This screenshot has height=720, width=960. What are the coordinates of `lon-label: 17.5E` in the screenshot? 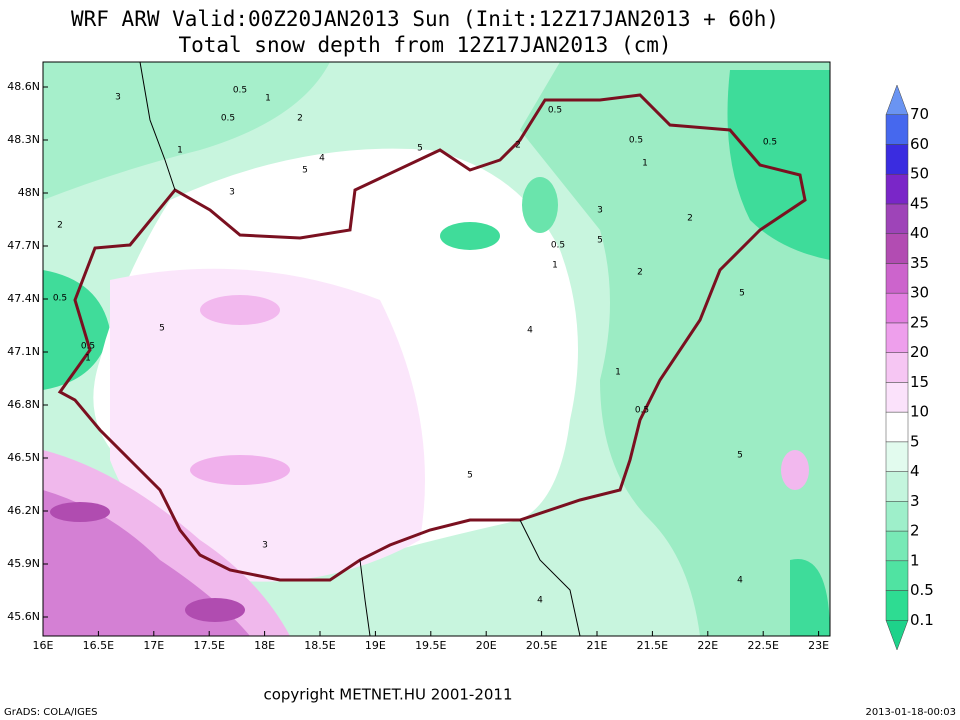 It's located at (208, 645).